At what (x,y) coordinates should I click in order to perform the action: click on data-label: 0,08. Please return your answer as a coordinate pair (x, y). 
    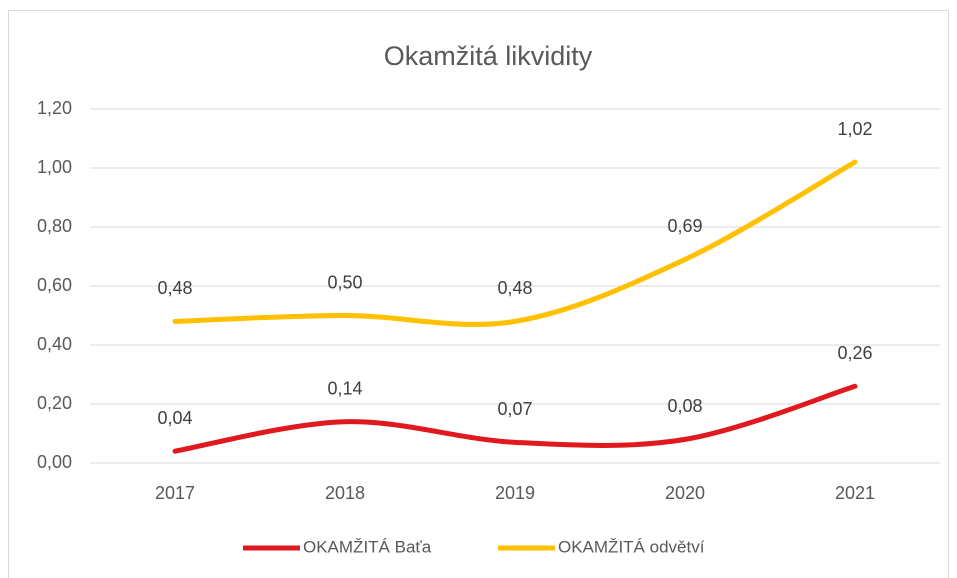
    Looking at the image, I should click on (684, 406).